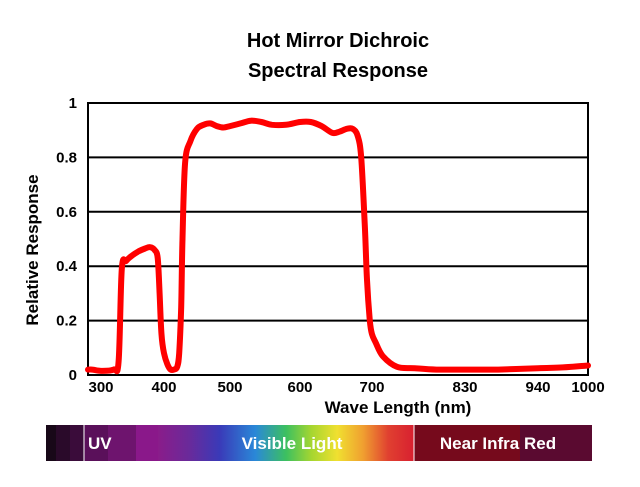  What do you see at coordinates (67, 239) in the screenshot?
I see `y-axis-ticks: 0 0.2 0.4 0.6 0.8 1` at bounding box center [67, 239].